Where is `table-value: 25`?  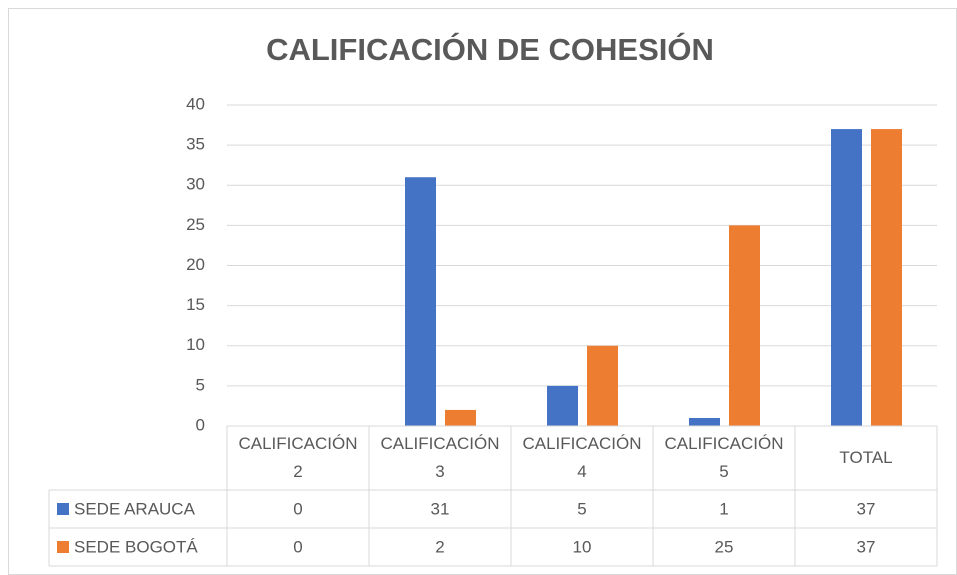 table-value: 25 is located at coordinates (724, 546).